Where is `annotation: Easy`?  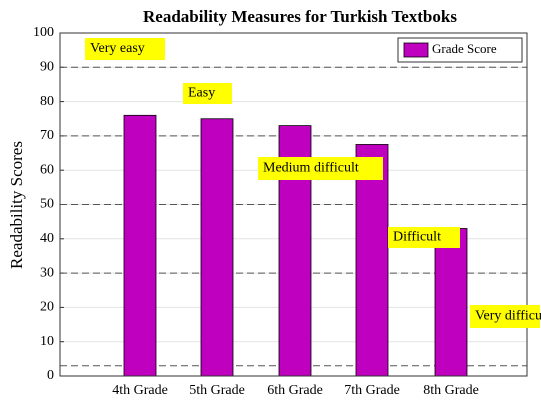
annotation: Easy is located at coordinates (201, 93).